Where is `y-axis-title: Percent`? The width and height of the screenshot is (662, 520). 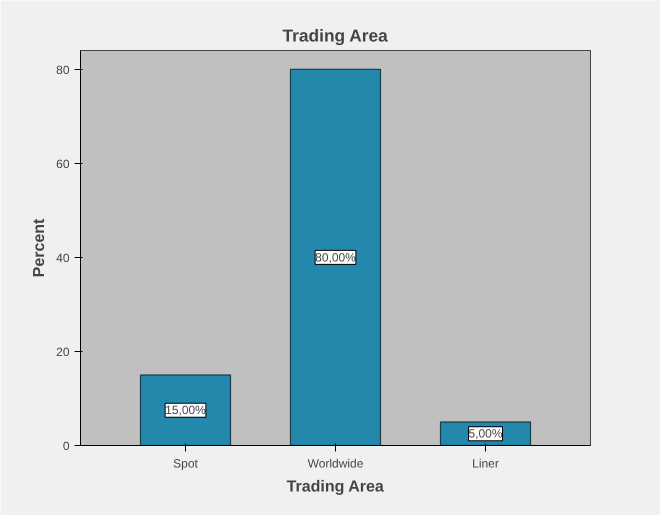
y-axis-title: Percent is located at coordinates (39, 248).